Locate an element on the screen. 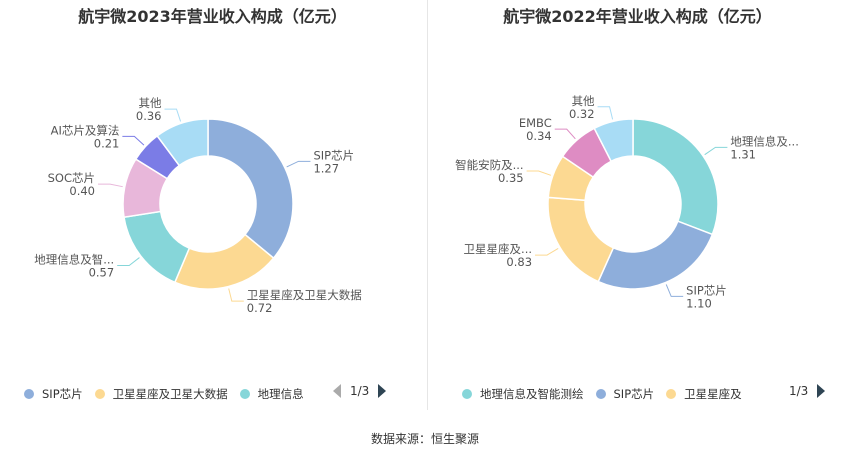 This screenshot has height=459, width=850. legend-label: 地理信息 is located at coordinates (280, 394).